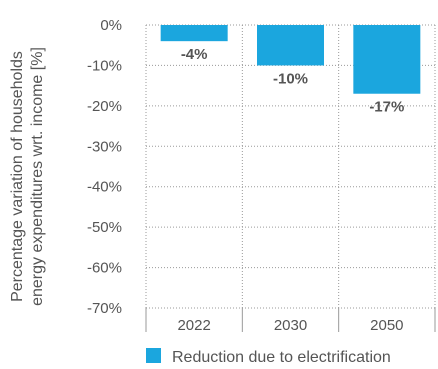 This screenshot has width=438, height=369. What do you see at coordinates (104, 146) in the screenshot?
I see `y-tick-label: -30%` at bounding box center [104, 146].